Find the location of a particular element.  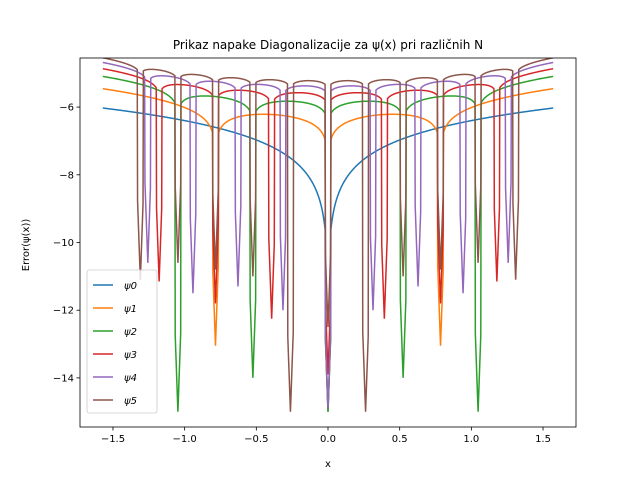

y-tick-label: −14 is located at coordinates (63, 378).